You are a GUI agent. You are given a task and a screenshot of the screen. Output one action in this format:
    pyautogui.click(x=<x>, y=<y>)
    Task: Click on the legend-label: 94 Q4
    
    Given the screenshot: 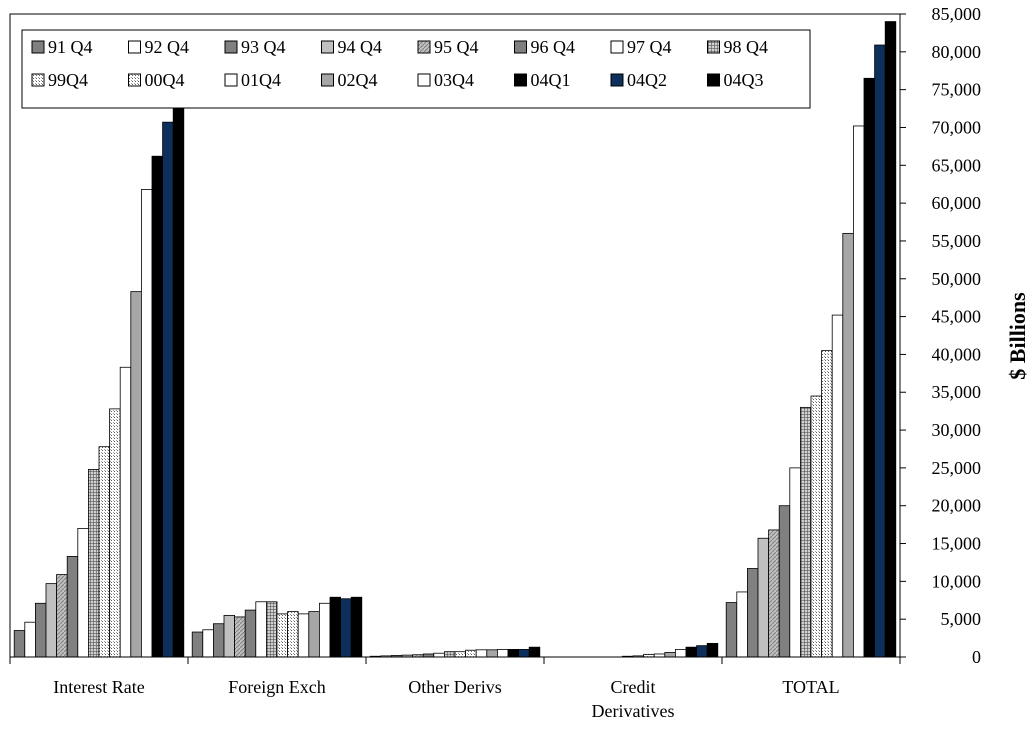 What is the action you would take?
    pyautogui.click(x=360, y=47)
    